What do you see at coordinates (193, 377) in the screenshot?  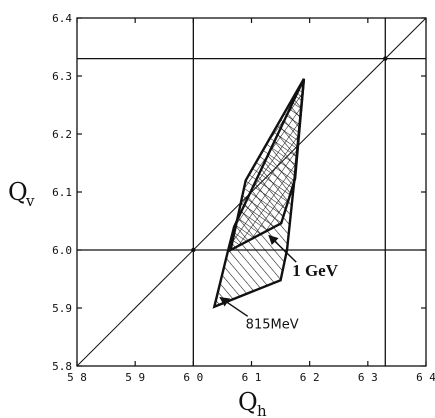 I see `x-tick-label-2: 6 0` at bounding box center [193, 377].